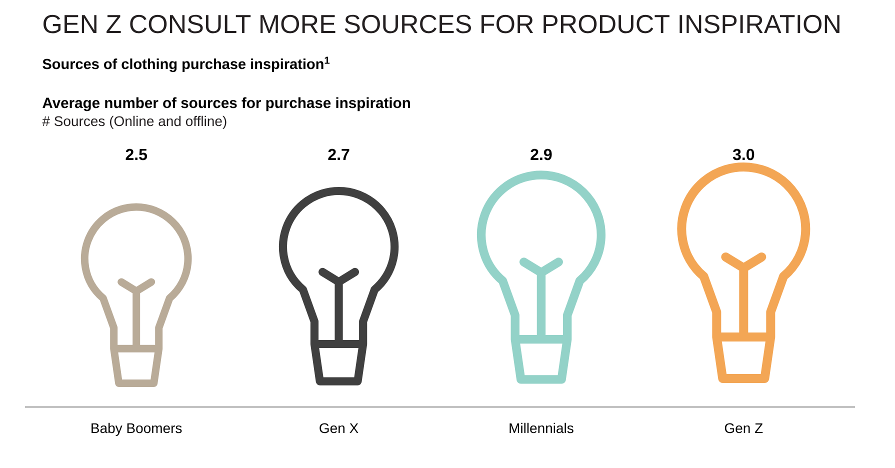 This screenshot has width=895, height=468. I want to click on text: GEN Z CONSULT MORE SOURCES FOR PRODUCT INSPIRATION, so click(442, 24).